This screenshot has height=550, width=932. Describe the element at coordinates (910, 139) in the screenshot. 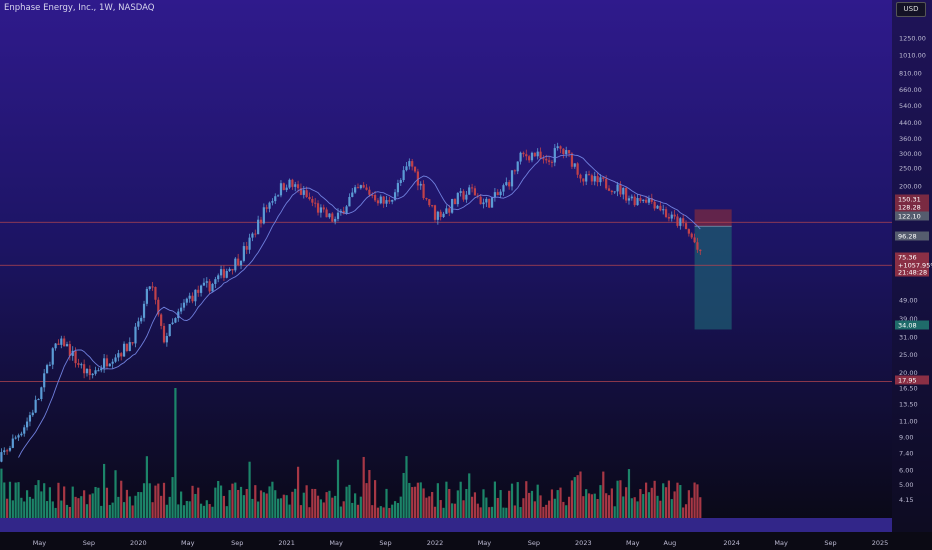

I see `y-tick-label: 360.00` at that location.